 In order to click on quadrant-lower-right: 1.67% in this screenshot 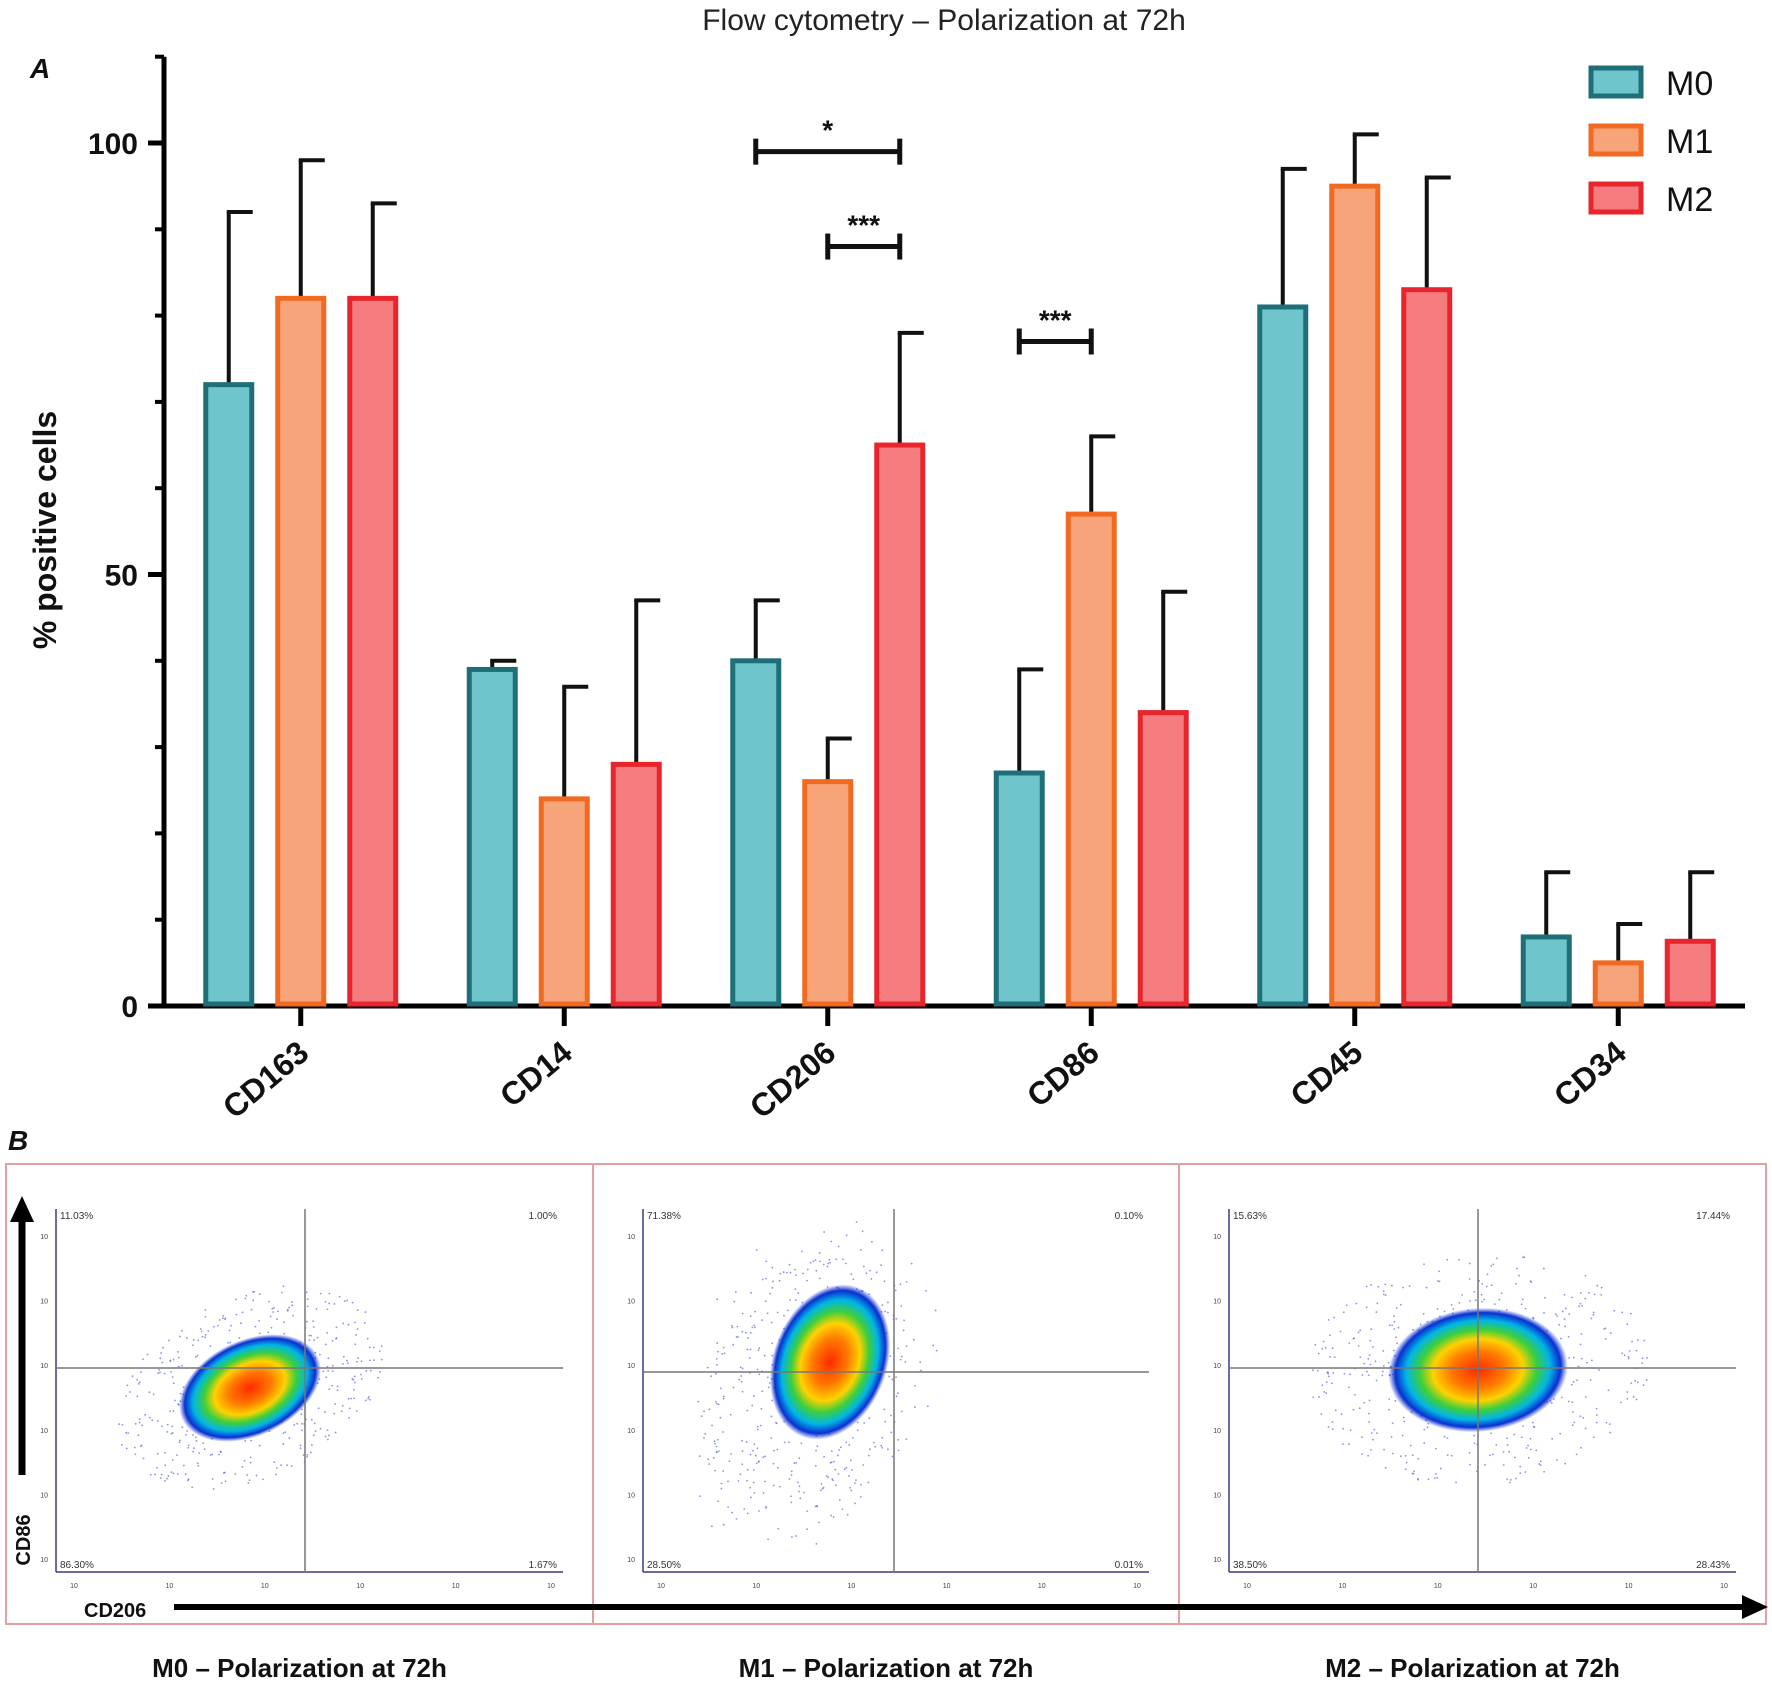, I will do `click(543, 1565)`.